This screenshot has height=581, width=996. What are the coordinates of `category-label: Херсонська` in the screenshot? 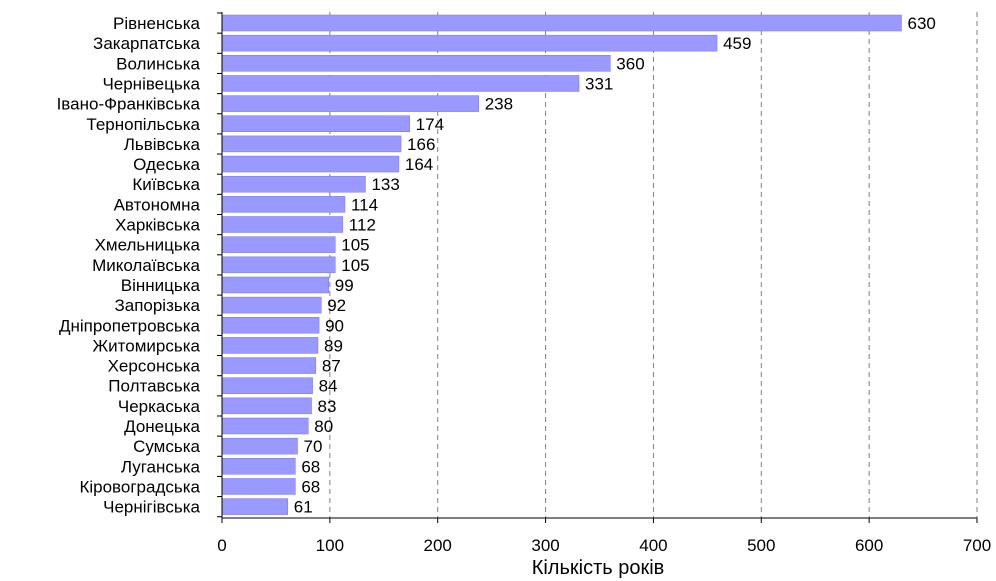 It's located at (154, 366).